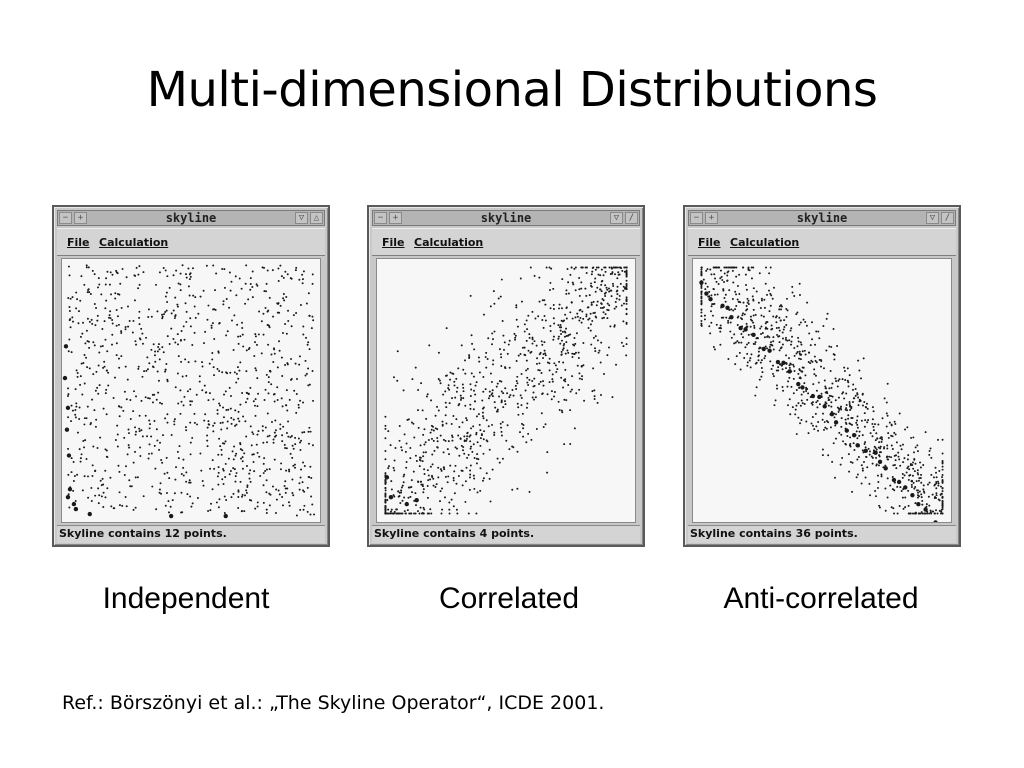 Image resolution: width=1024 pixels, height=768 pixels. Describe the element at coordinates (191, 390) in the screenshot. I see `scatter-plot-independent` at that location.